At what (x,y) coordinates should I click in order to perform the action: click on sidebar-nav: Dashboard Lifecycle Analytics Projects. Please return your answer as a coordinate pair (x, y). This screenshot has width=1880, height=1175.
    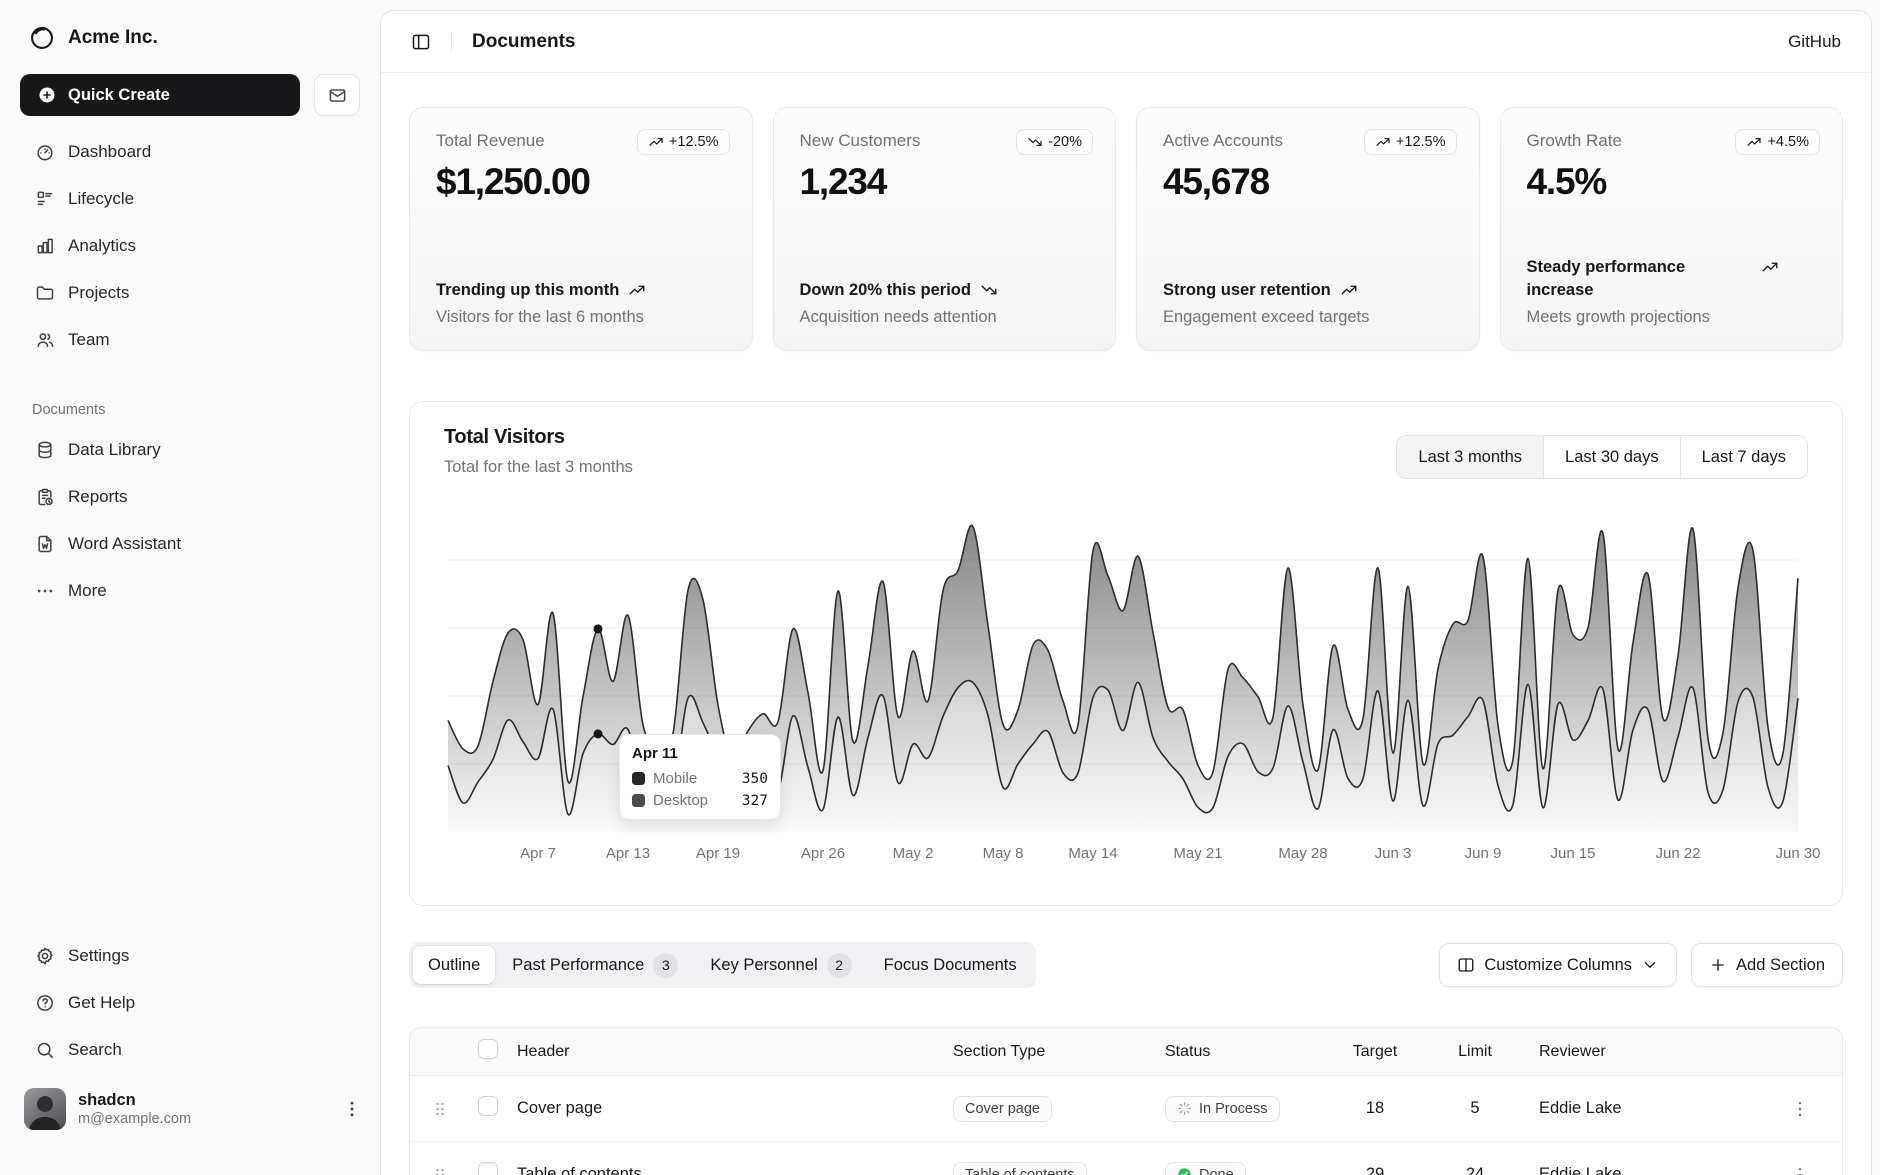
    Looking at the image, I should click on (190, 246).